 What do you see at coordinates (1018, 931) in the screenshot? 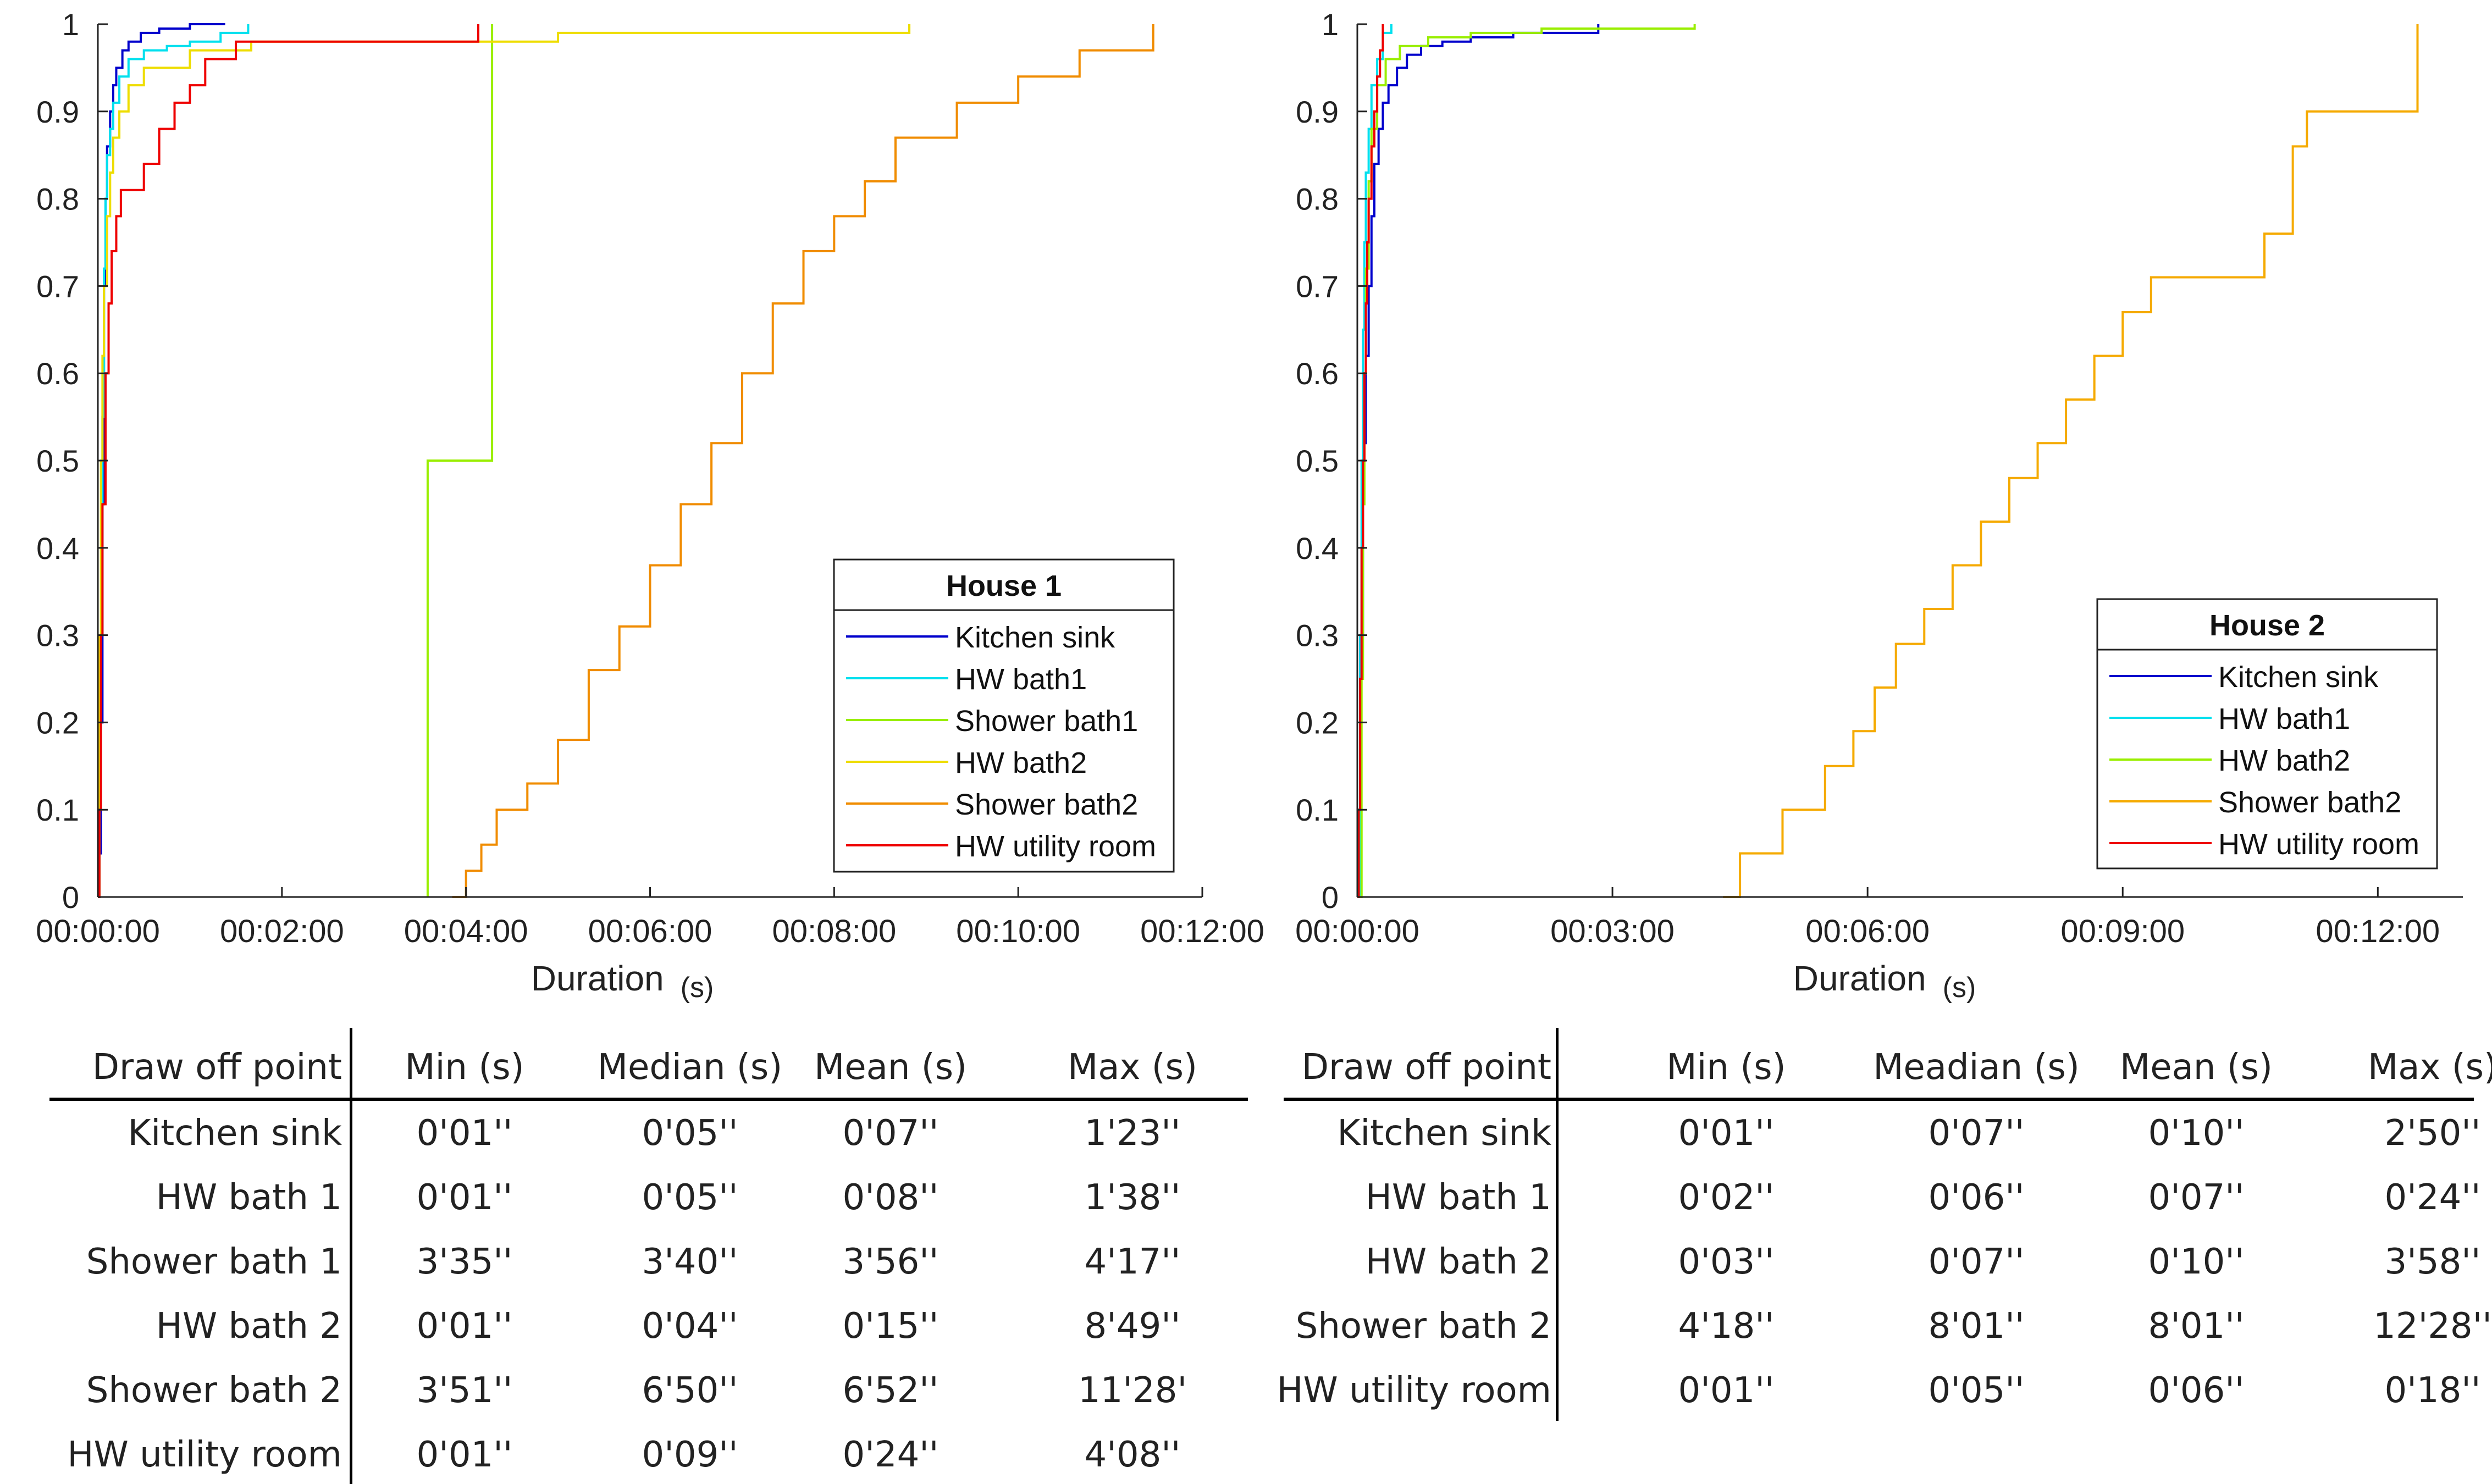
I see `x-tick-label: 00:10:00` at bounding box center [1018, 931].